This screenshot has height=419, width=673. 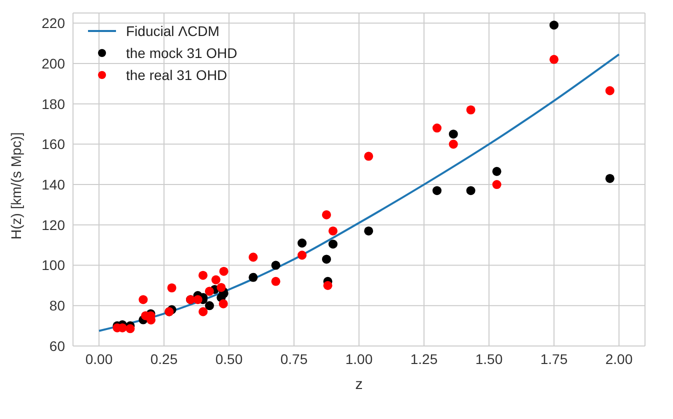 What do you see at coordinates (57, 346) in the screenshot?
I see `y-tick-label: 60` at bounding box center [57, 346].